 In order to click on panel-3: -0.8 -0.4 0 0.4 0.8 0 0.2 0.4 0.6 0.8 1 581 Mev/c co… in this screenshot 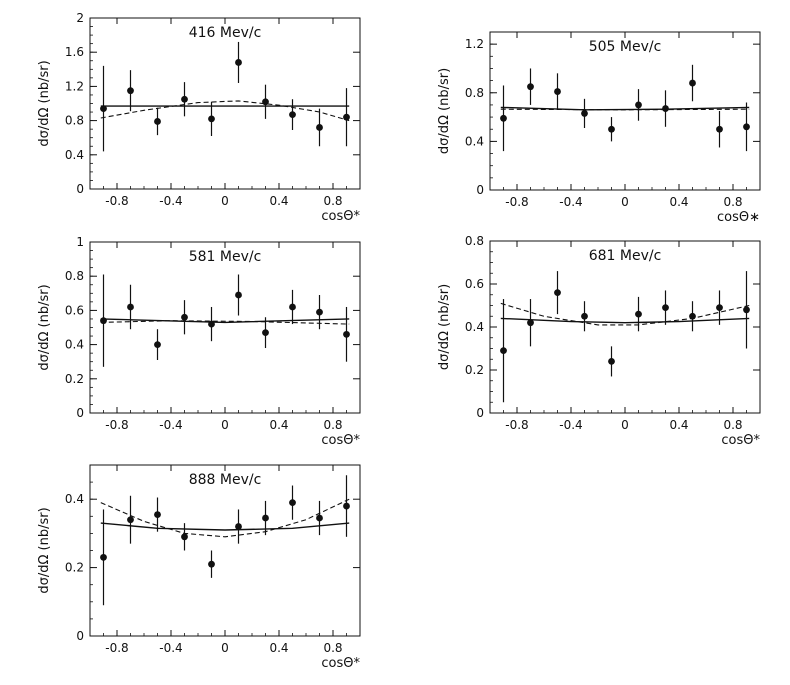, I will do `click(199, 341)`.